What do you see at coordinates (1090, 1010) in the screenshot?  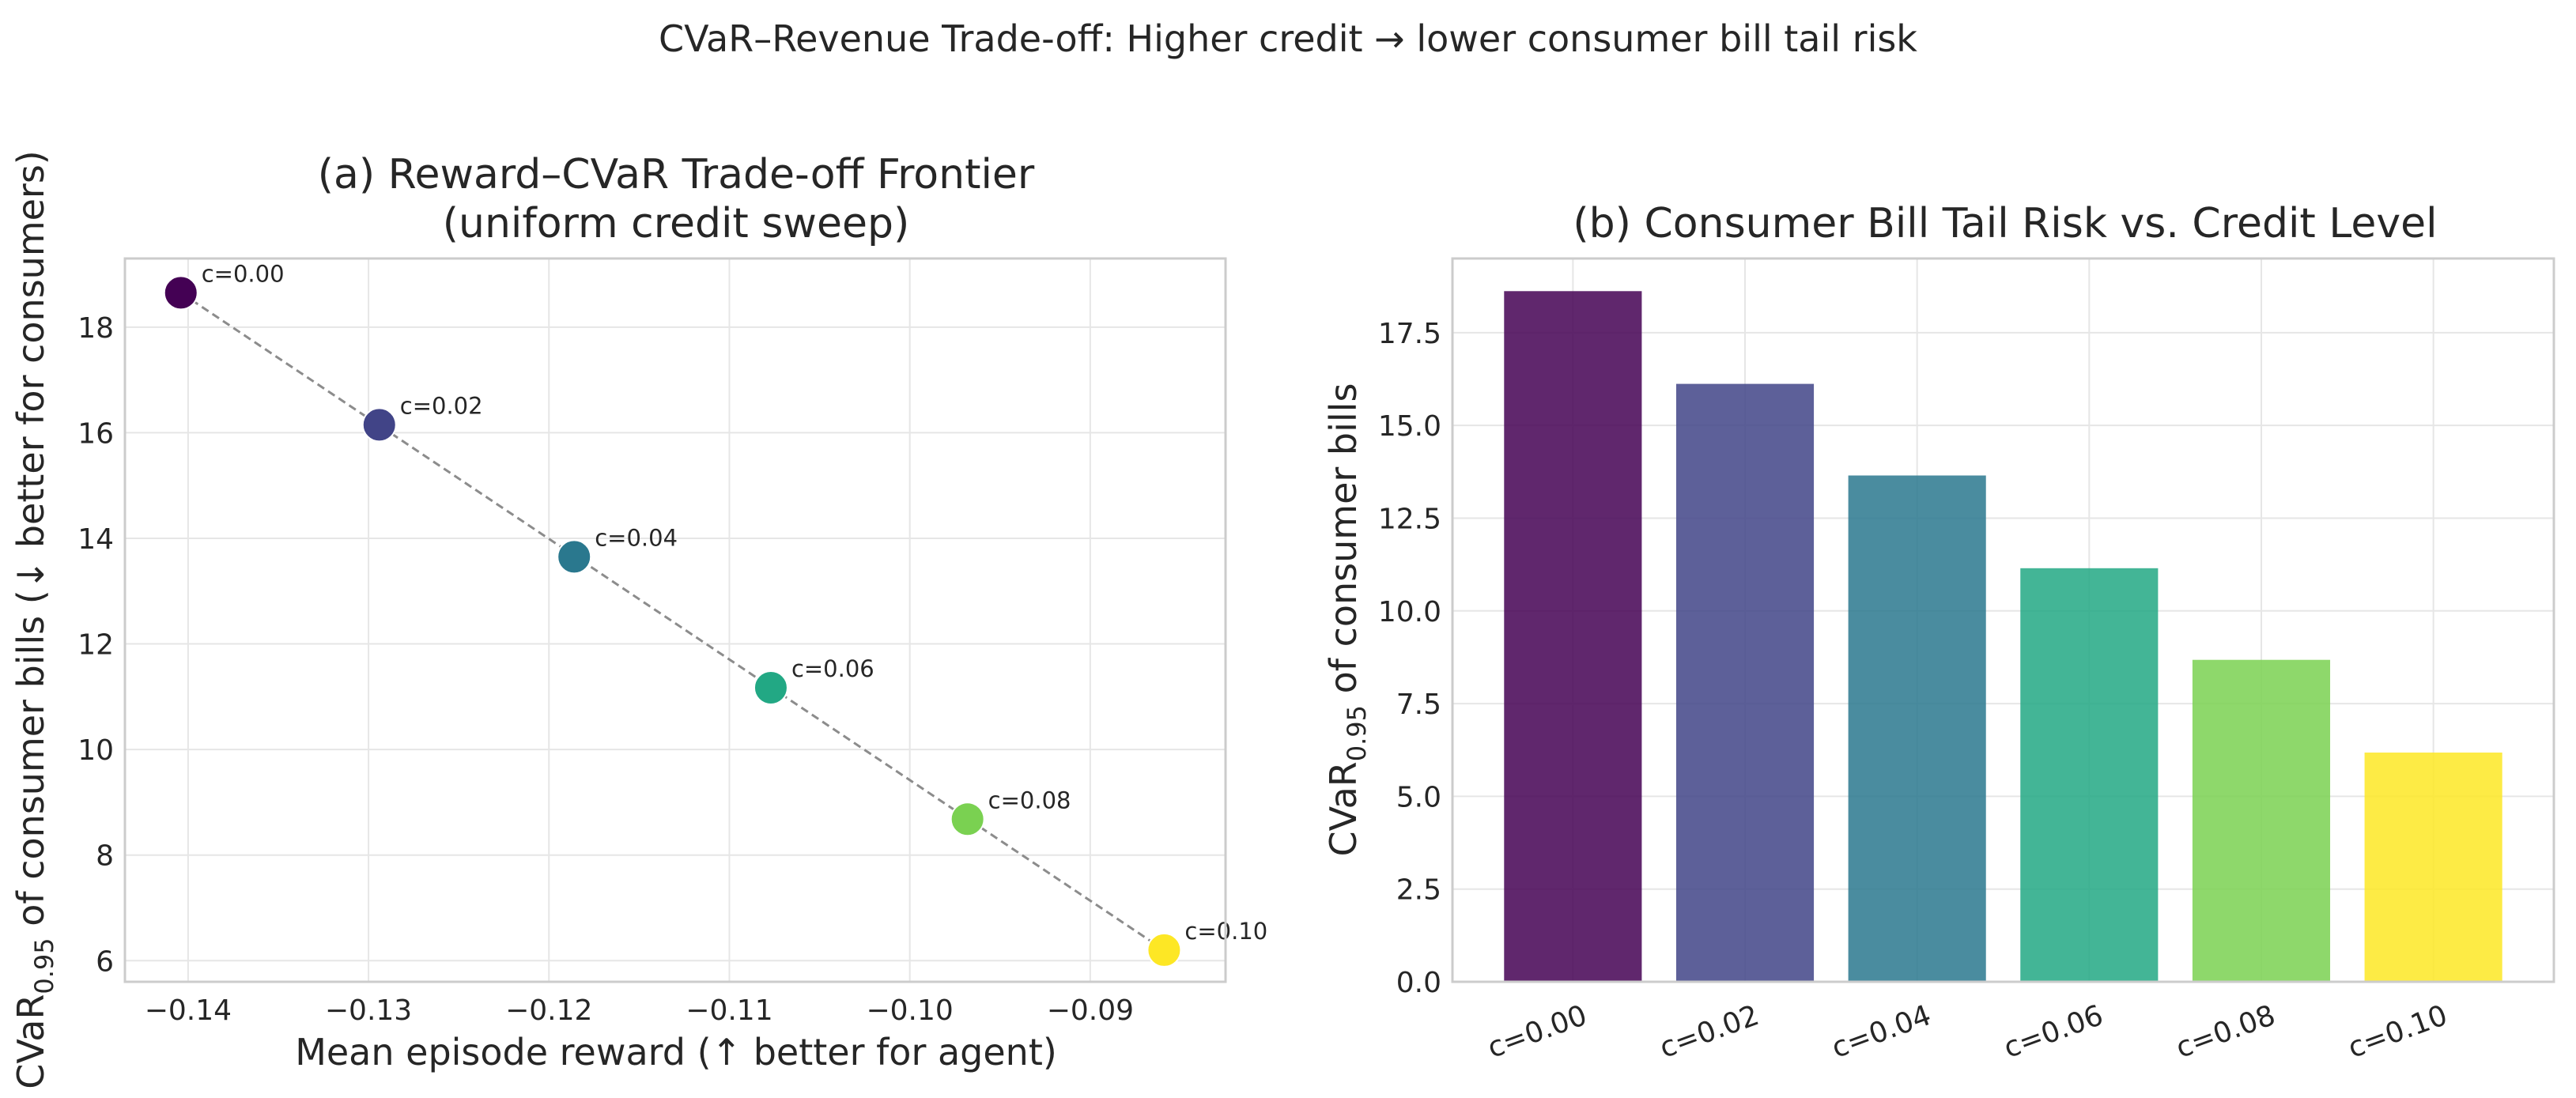 I see `panel-a-x-tick-label: −0.09` at bounding box center [1090, 1010].